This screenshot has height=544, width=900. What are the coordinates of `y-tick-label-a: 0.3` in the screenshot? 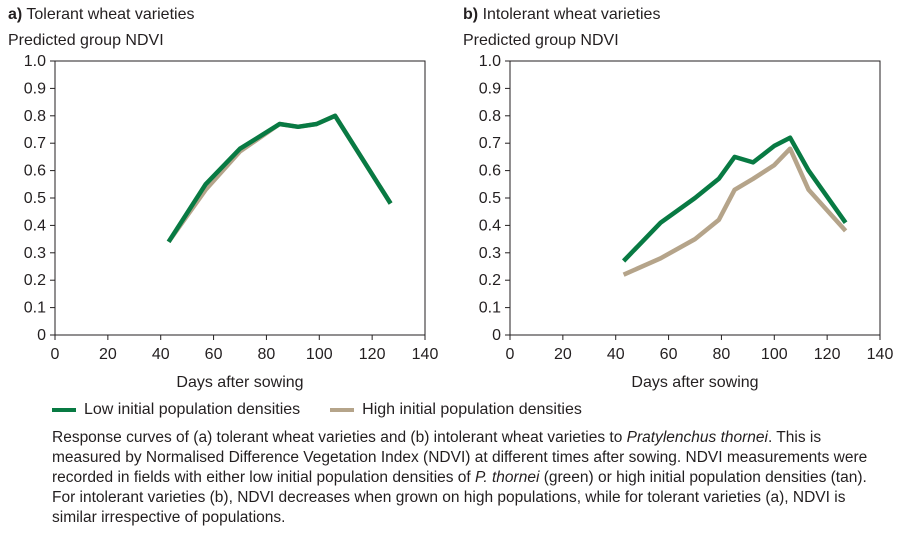 It's located at (35, 253).